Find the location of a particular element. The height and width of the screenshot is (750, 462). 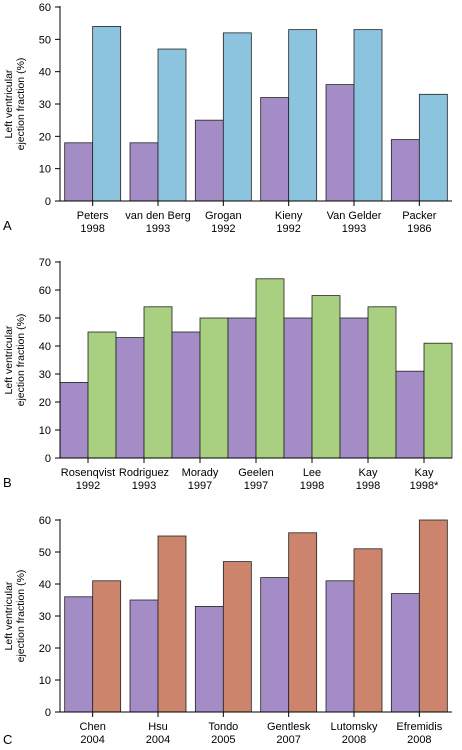

category-label-4-line1: Gentlesk is located at coordinates (289, 727).